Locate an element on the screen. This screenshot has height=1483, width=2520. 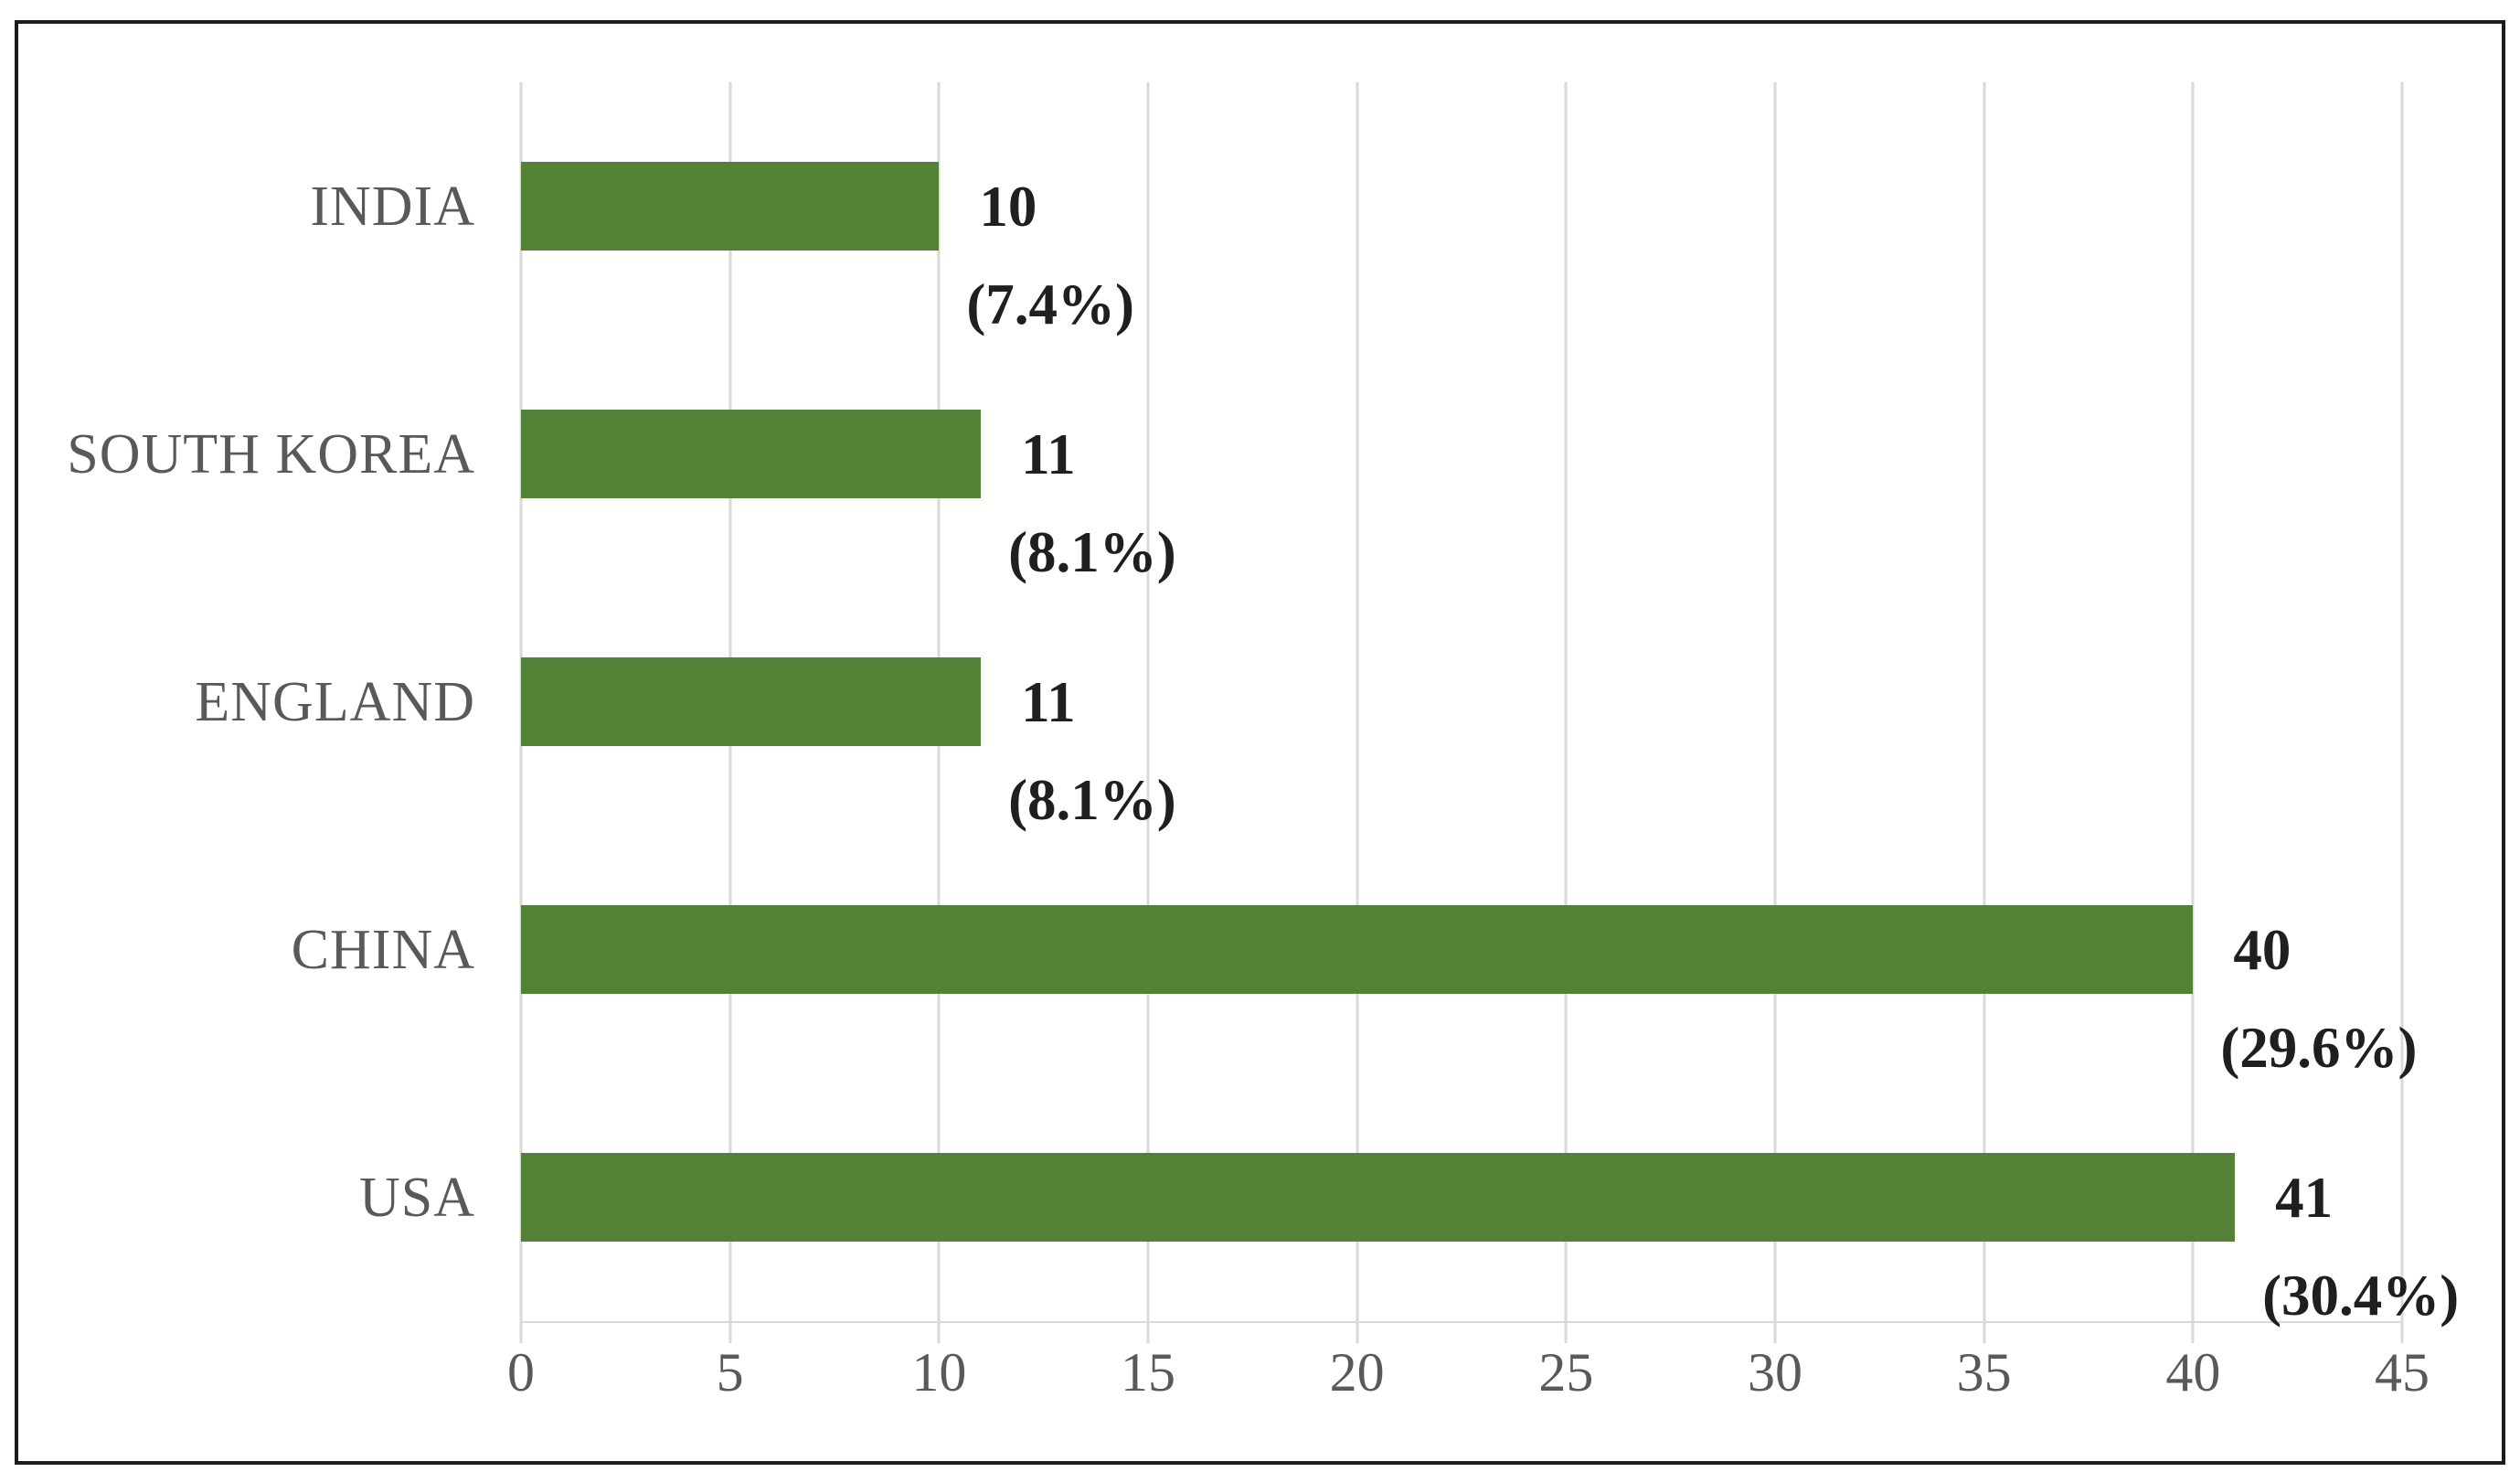
percent-label-india: (7.4%) is located at coordinates (1051, 304).